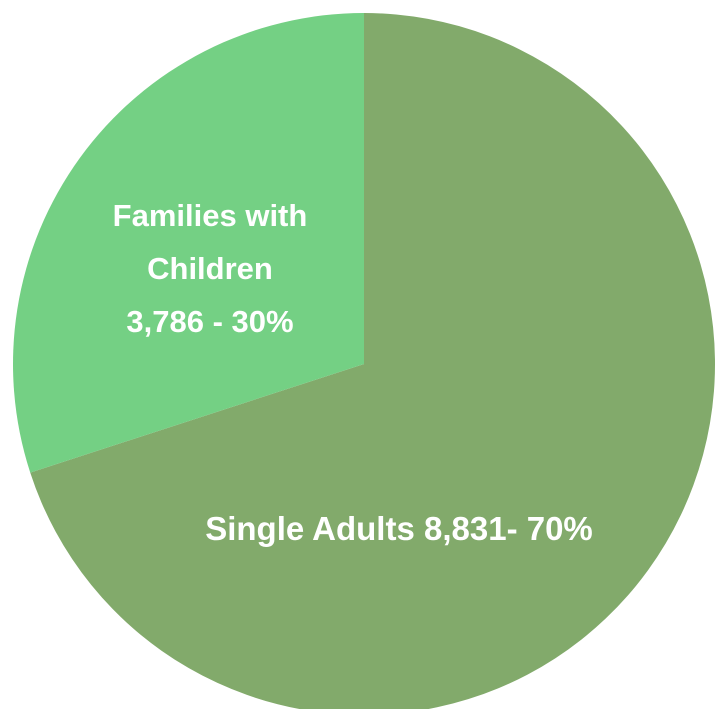 This screenshot has width=722, height=709. I want to click on data-label-line: Single Adults 8,831- 70%, so click(399, 528).